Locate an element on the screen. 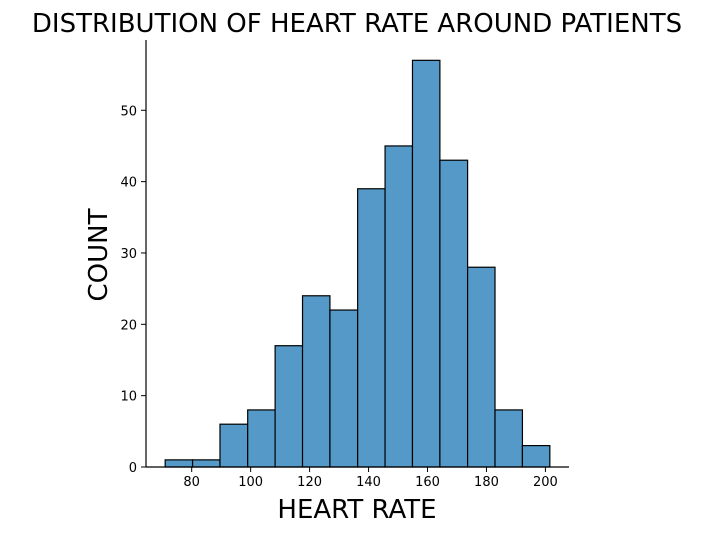 Image resolution: width=714 pixels, height=534 pixels. y-tick-label: 10 is located at coordinates (128, 397).